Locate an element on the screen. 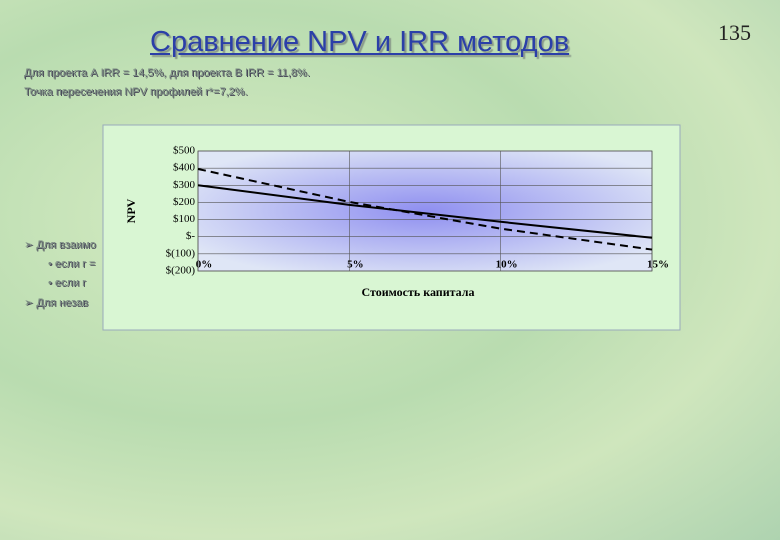 This screenshot has height=540, width=780. y-tick-label: $(200) is located at coordinates (181, 271).